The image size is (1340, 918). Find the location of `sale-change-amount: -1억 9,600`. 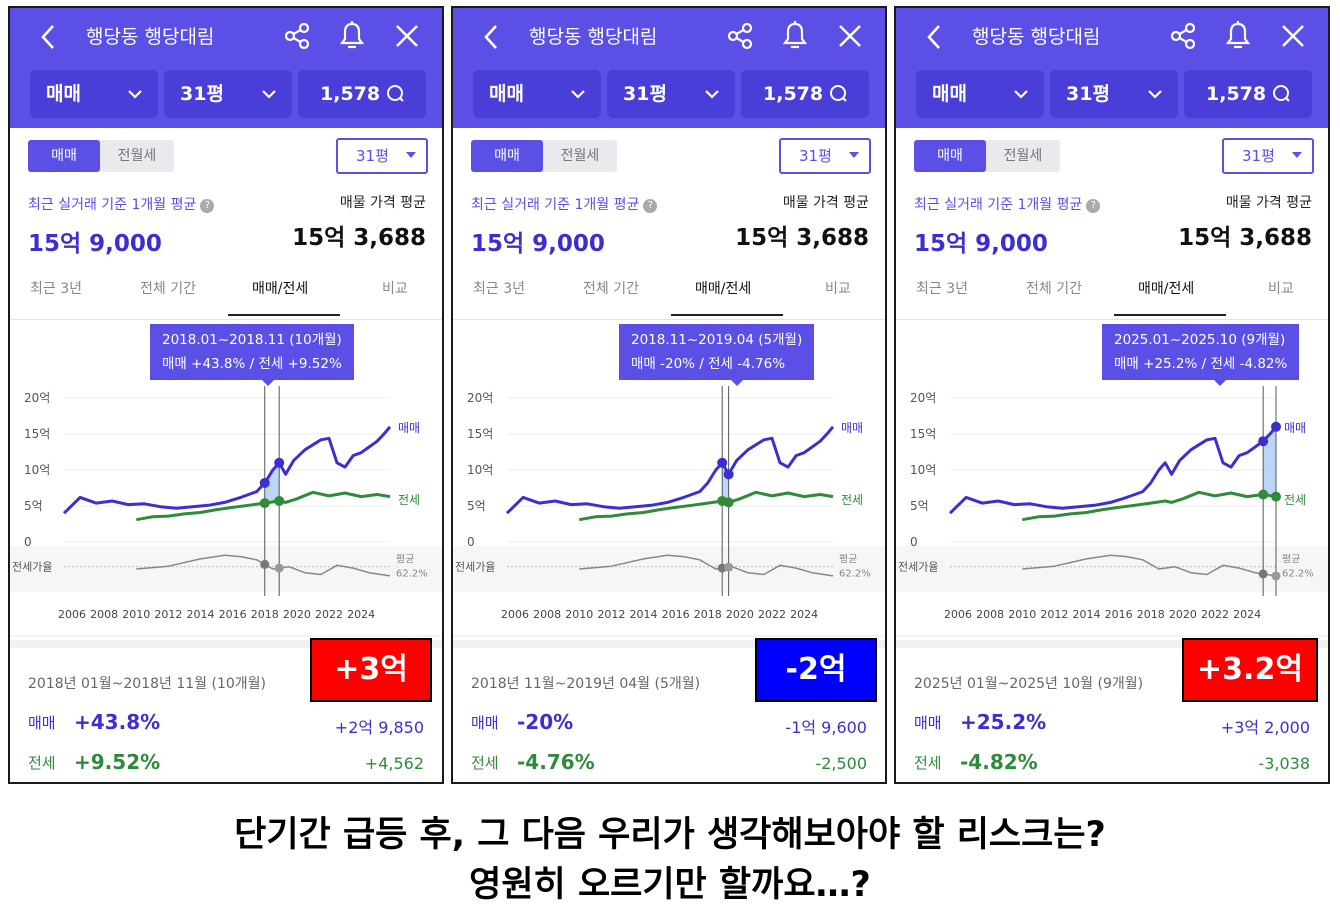

sale-change-amount: -1억 9,600 is located at coordinates (826, 727).